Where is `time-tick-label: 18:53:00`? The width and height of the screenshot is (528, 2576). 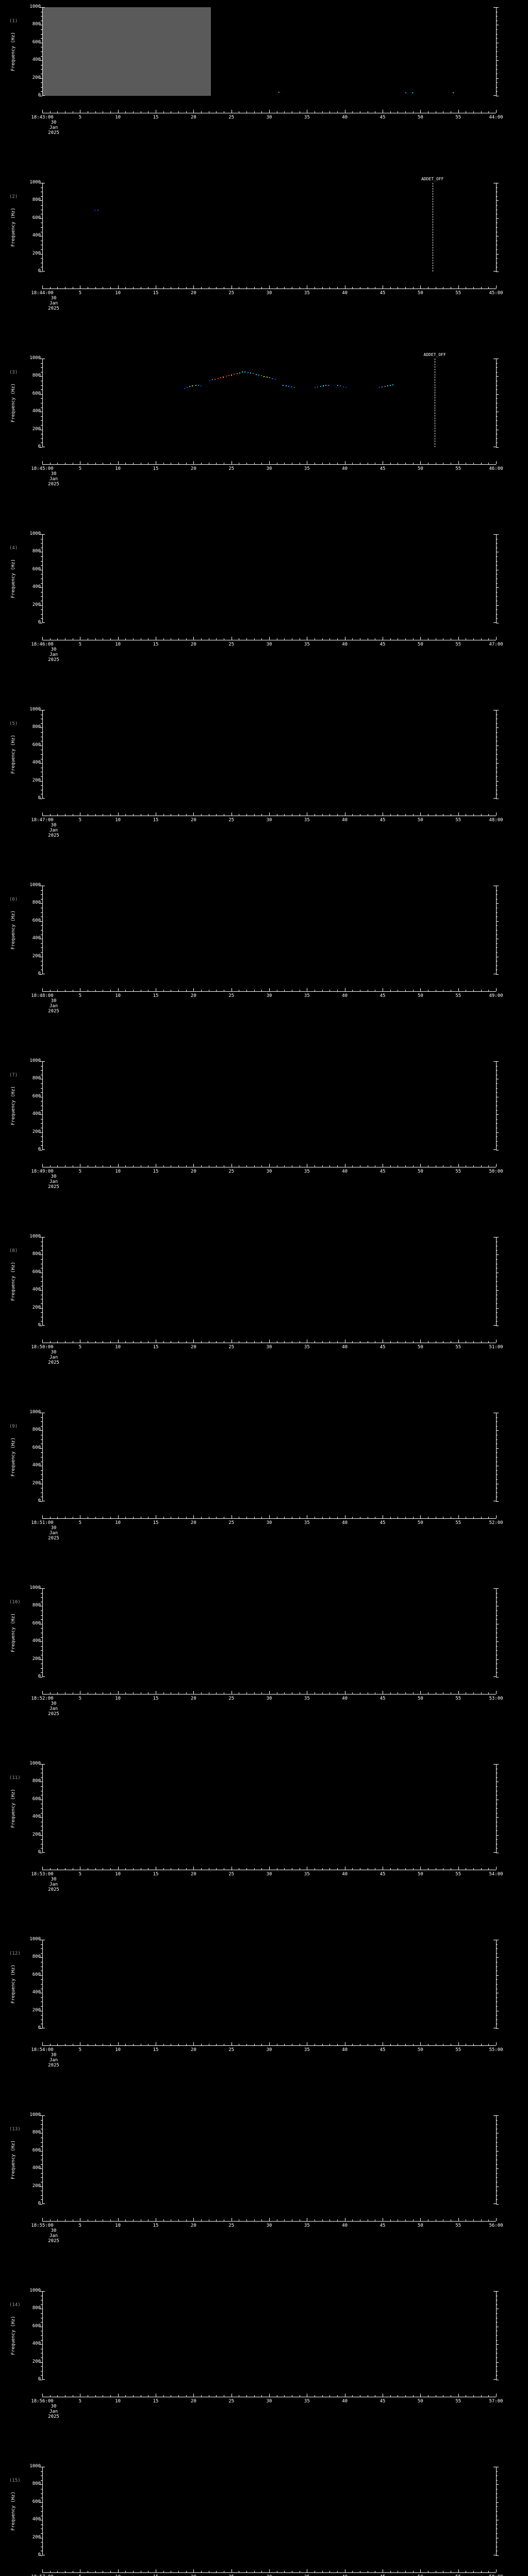 time-tick-label: 18:53:00 is located at coordinates (42, 1874).